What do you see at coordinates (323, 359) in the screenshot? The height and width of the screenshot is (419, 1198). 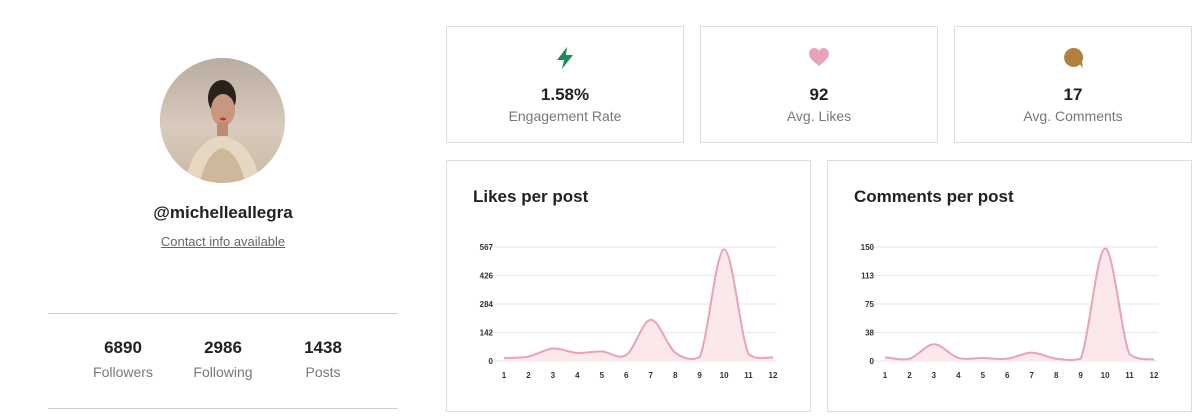 I see `stat-posts: 1438 Posts` at bounding box center [323, 359].